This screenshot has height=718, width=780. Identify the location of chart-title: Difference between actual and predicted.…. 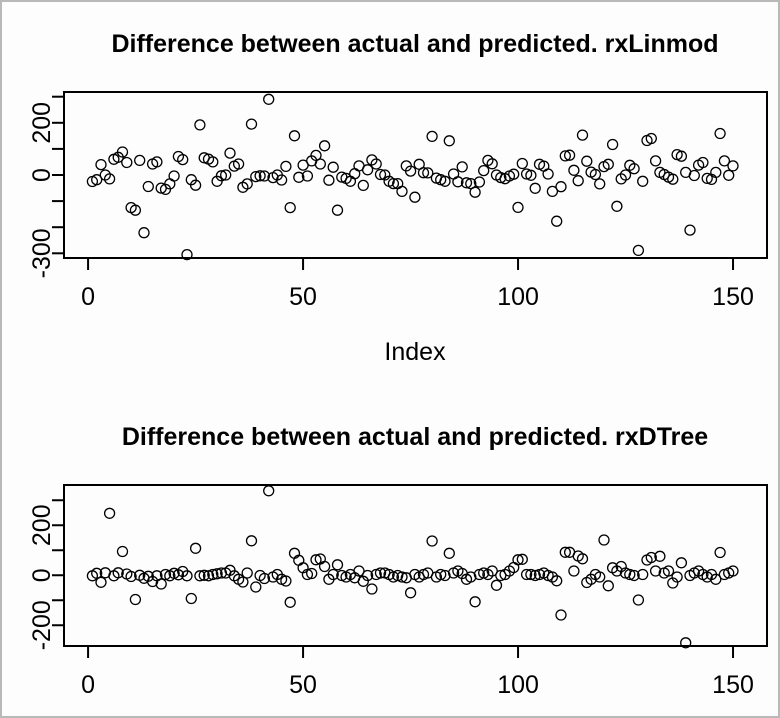
(414, 44).